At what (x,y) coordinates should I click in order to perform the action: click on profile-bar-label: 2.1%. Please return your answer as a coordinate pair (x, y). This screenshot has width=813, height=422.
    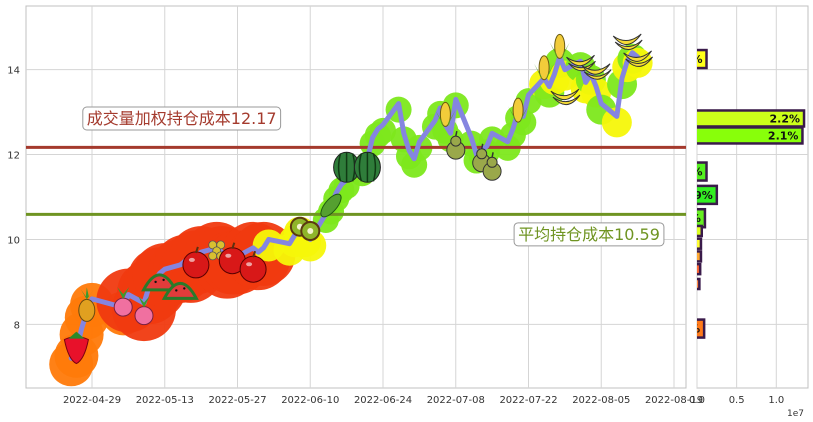
    Looking at the image, I should click on (783, 135).